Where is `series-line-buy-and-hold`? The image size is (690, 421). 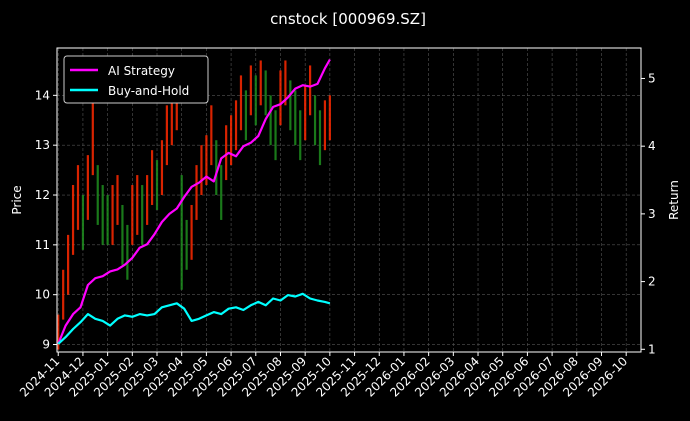 series-line-buy-and-hold is located at coordinates (194, 318).